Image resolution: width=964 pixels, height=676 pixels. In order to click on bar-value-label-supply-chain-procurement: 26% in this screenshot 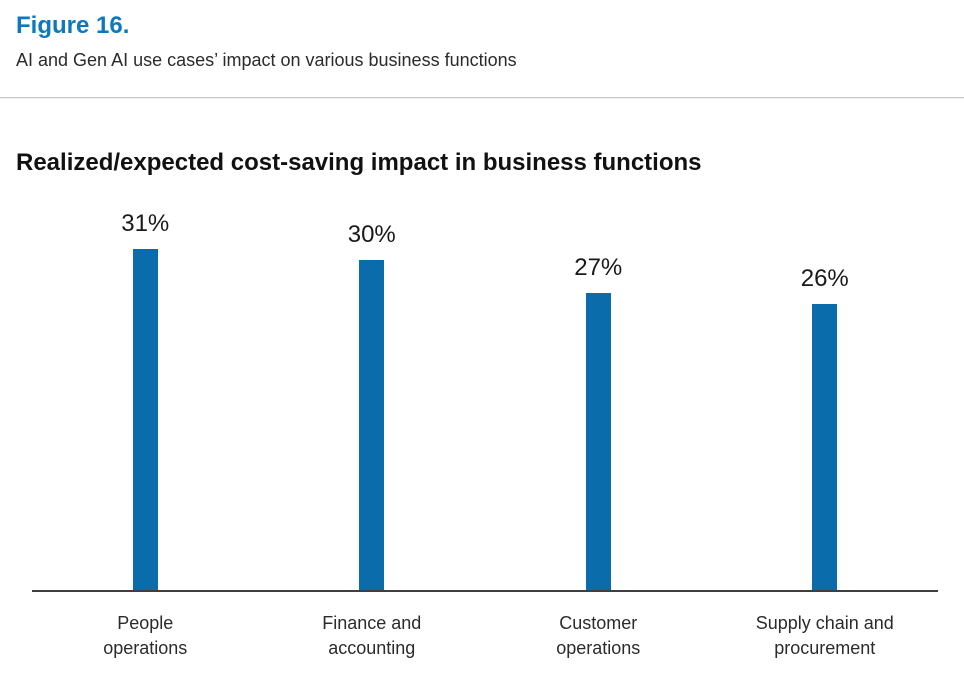, I will do `click(824, 279)`.